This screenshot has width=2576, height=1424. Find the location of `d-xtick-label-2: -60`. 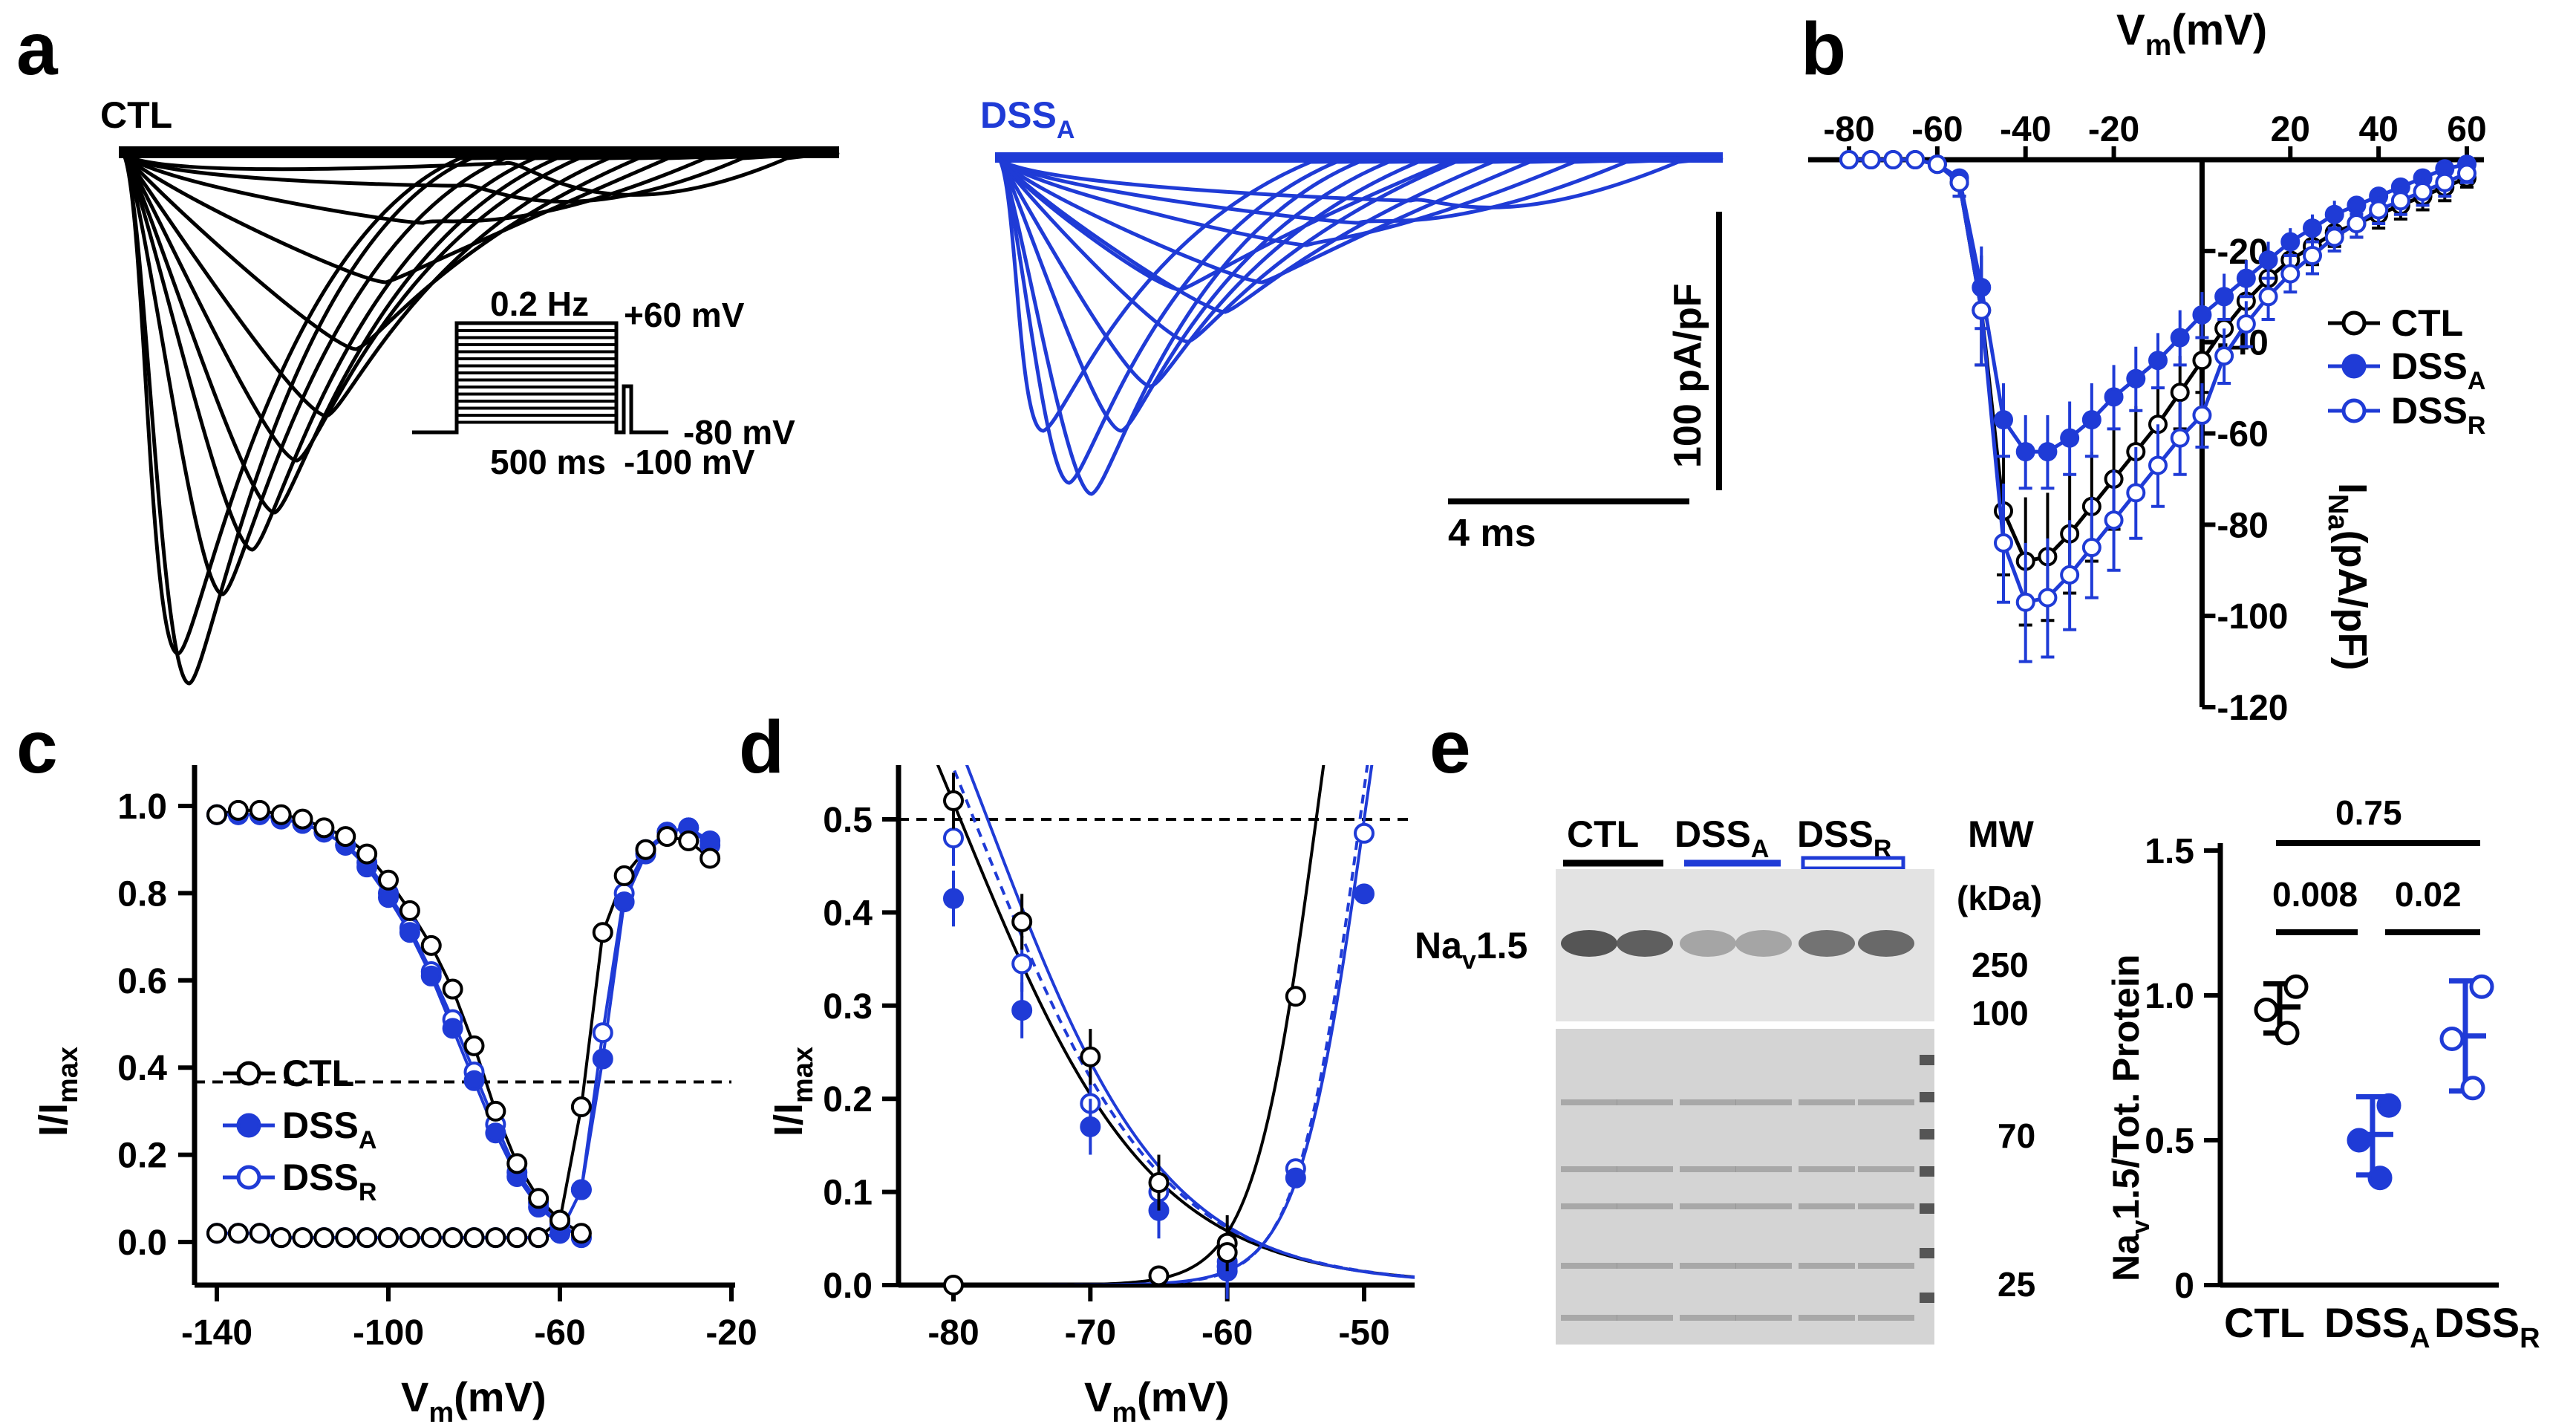

d-xtick-label-2: -60 is located at coordinates (1227, 1333).